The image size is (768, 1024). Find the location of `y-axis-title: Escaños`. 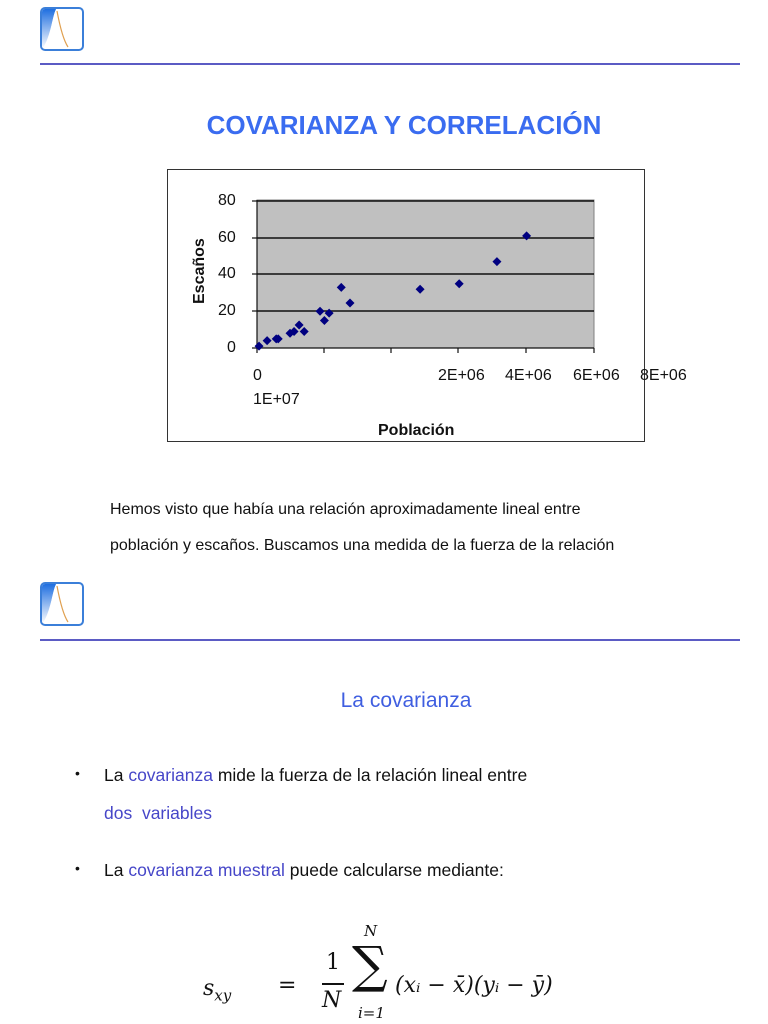

y-axis-title: Escaños is located at coordinates (199, 271).